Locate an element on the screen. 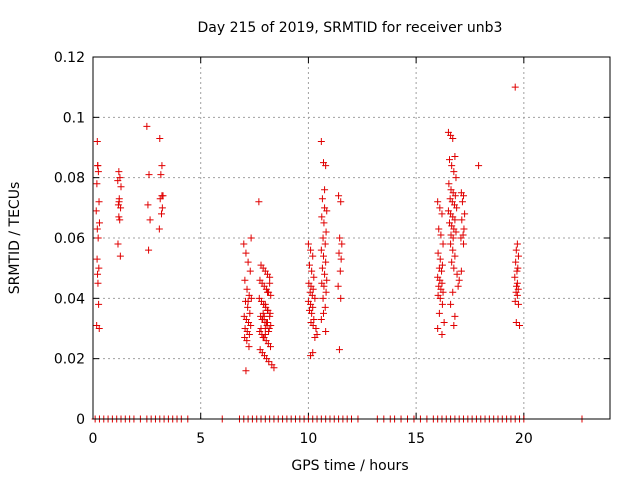 This screenshot has width=640, height=480. y-axis-label: SRMTID / TECUs is located at coordinates (15, 238).